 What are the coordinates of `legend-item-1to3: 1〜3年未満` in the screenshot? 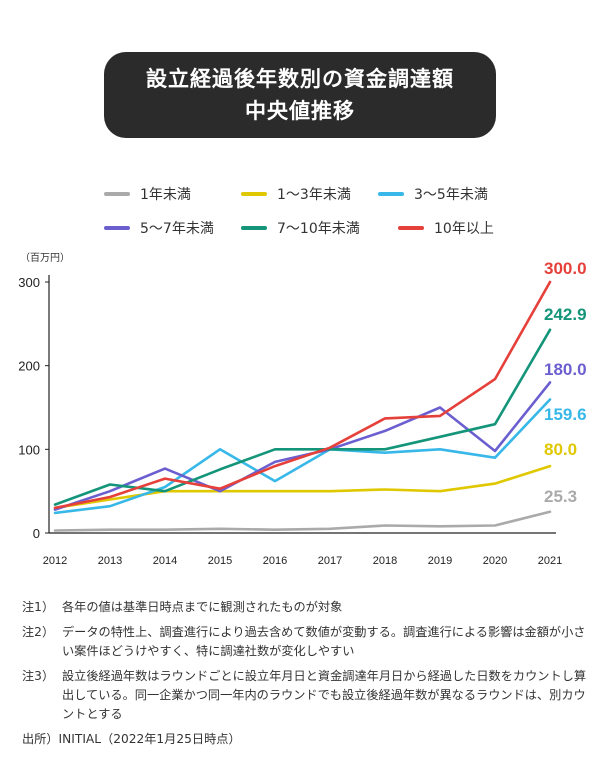 It's located at (296, 194).